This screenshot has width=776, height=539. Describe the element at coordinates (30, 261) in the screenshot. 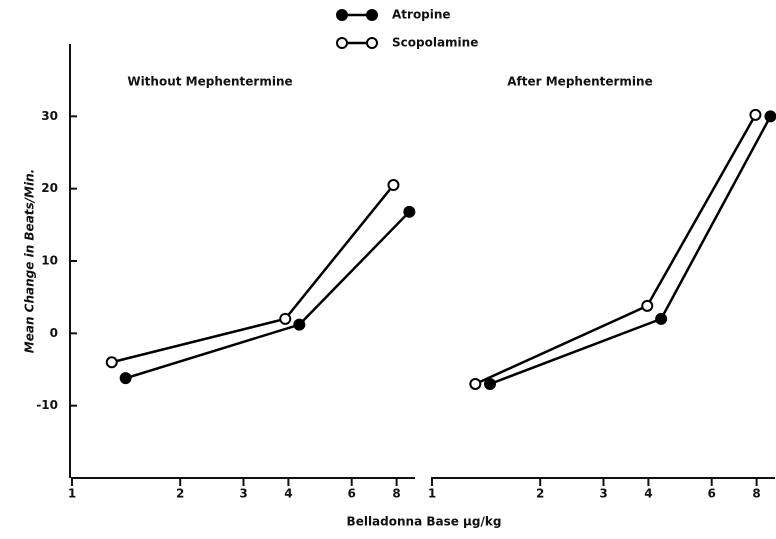

I see `y-axis-label: Mean Change in Beats/Min.` at that location.